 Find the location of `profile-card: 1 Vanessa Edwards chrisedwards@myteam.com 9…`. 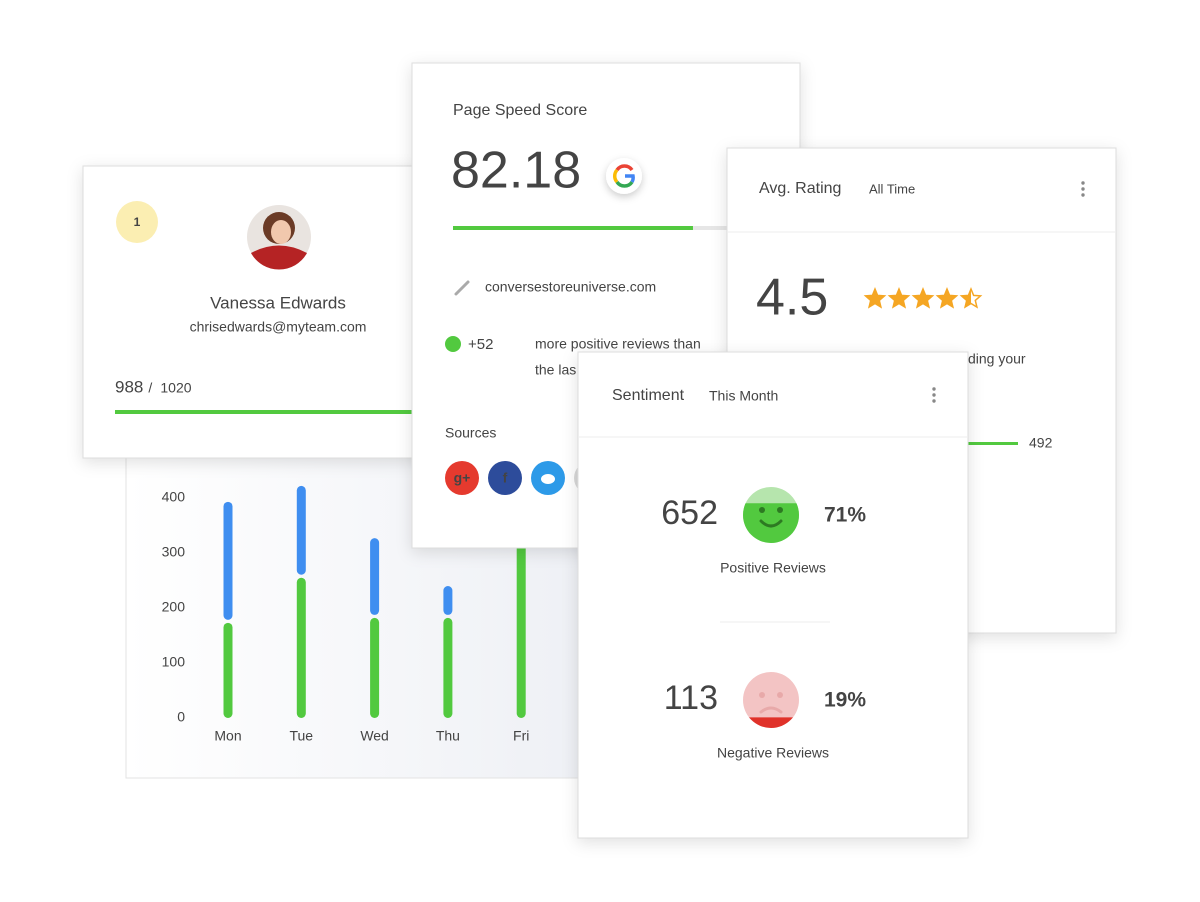

profile-card: 1 Vanessa Edwards chrisedwards@myteam.com 9… is located at coordinates (263, 312).